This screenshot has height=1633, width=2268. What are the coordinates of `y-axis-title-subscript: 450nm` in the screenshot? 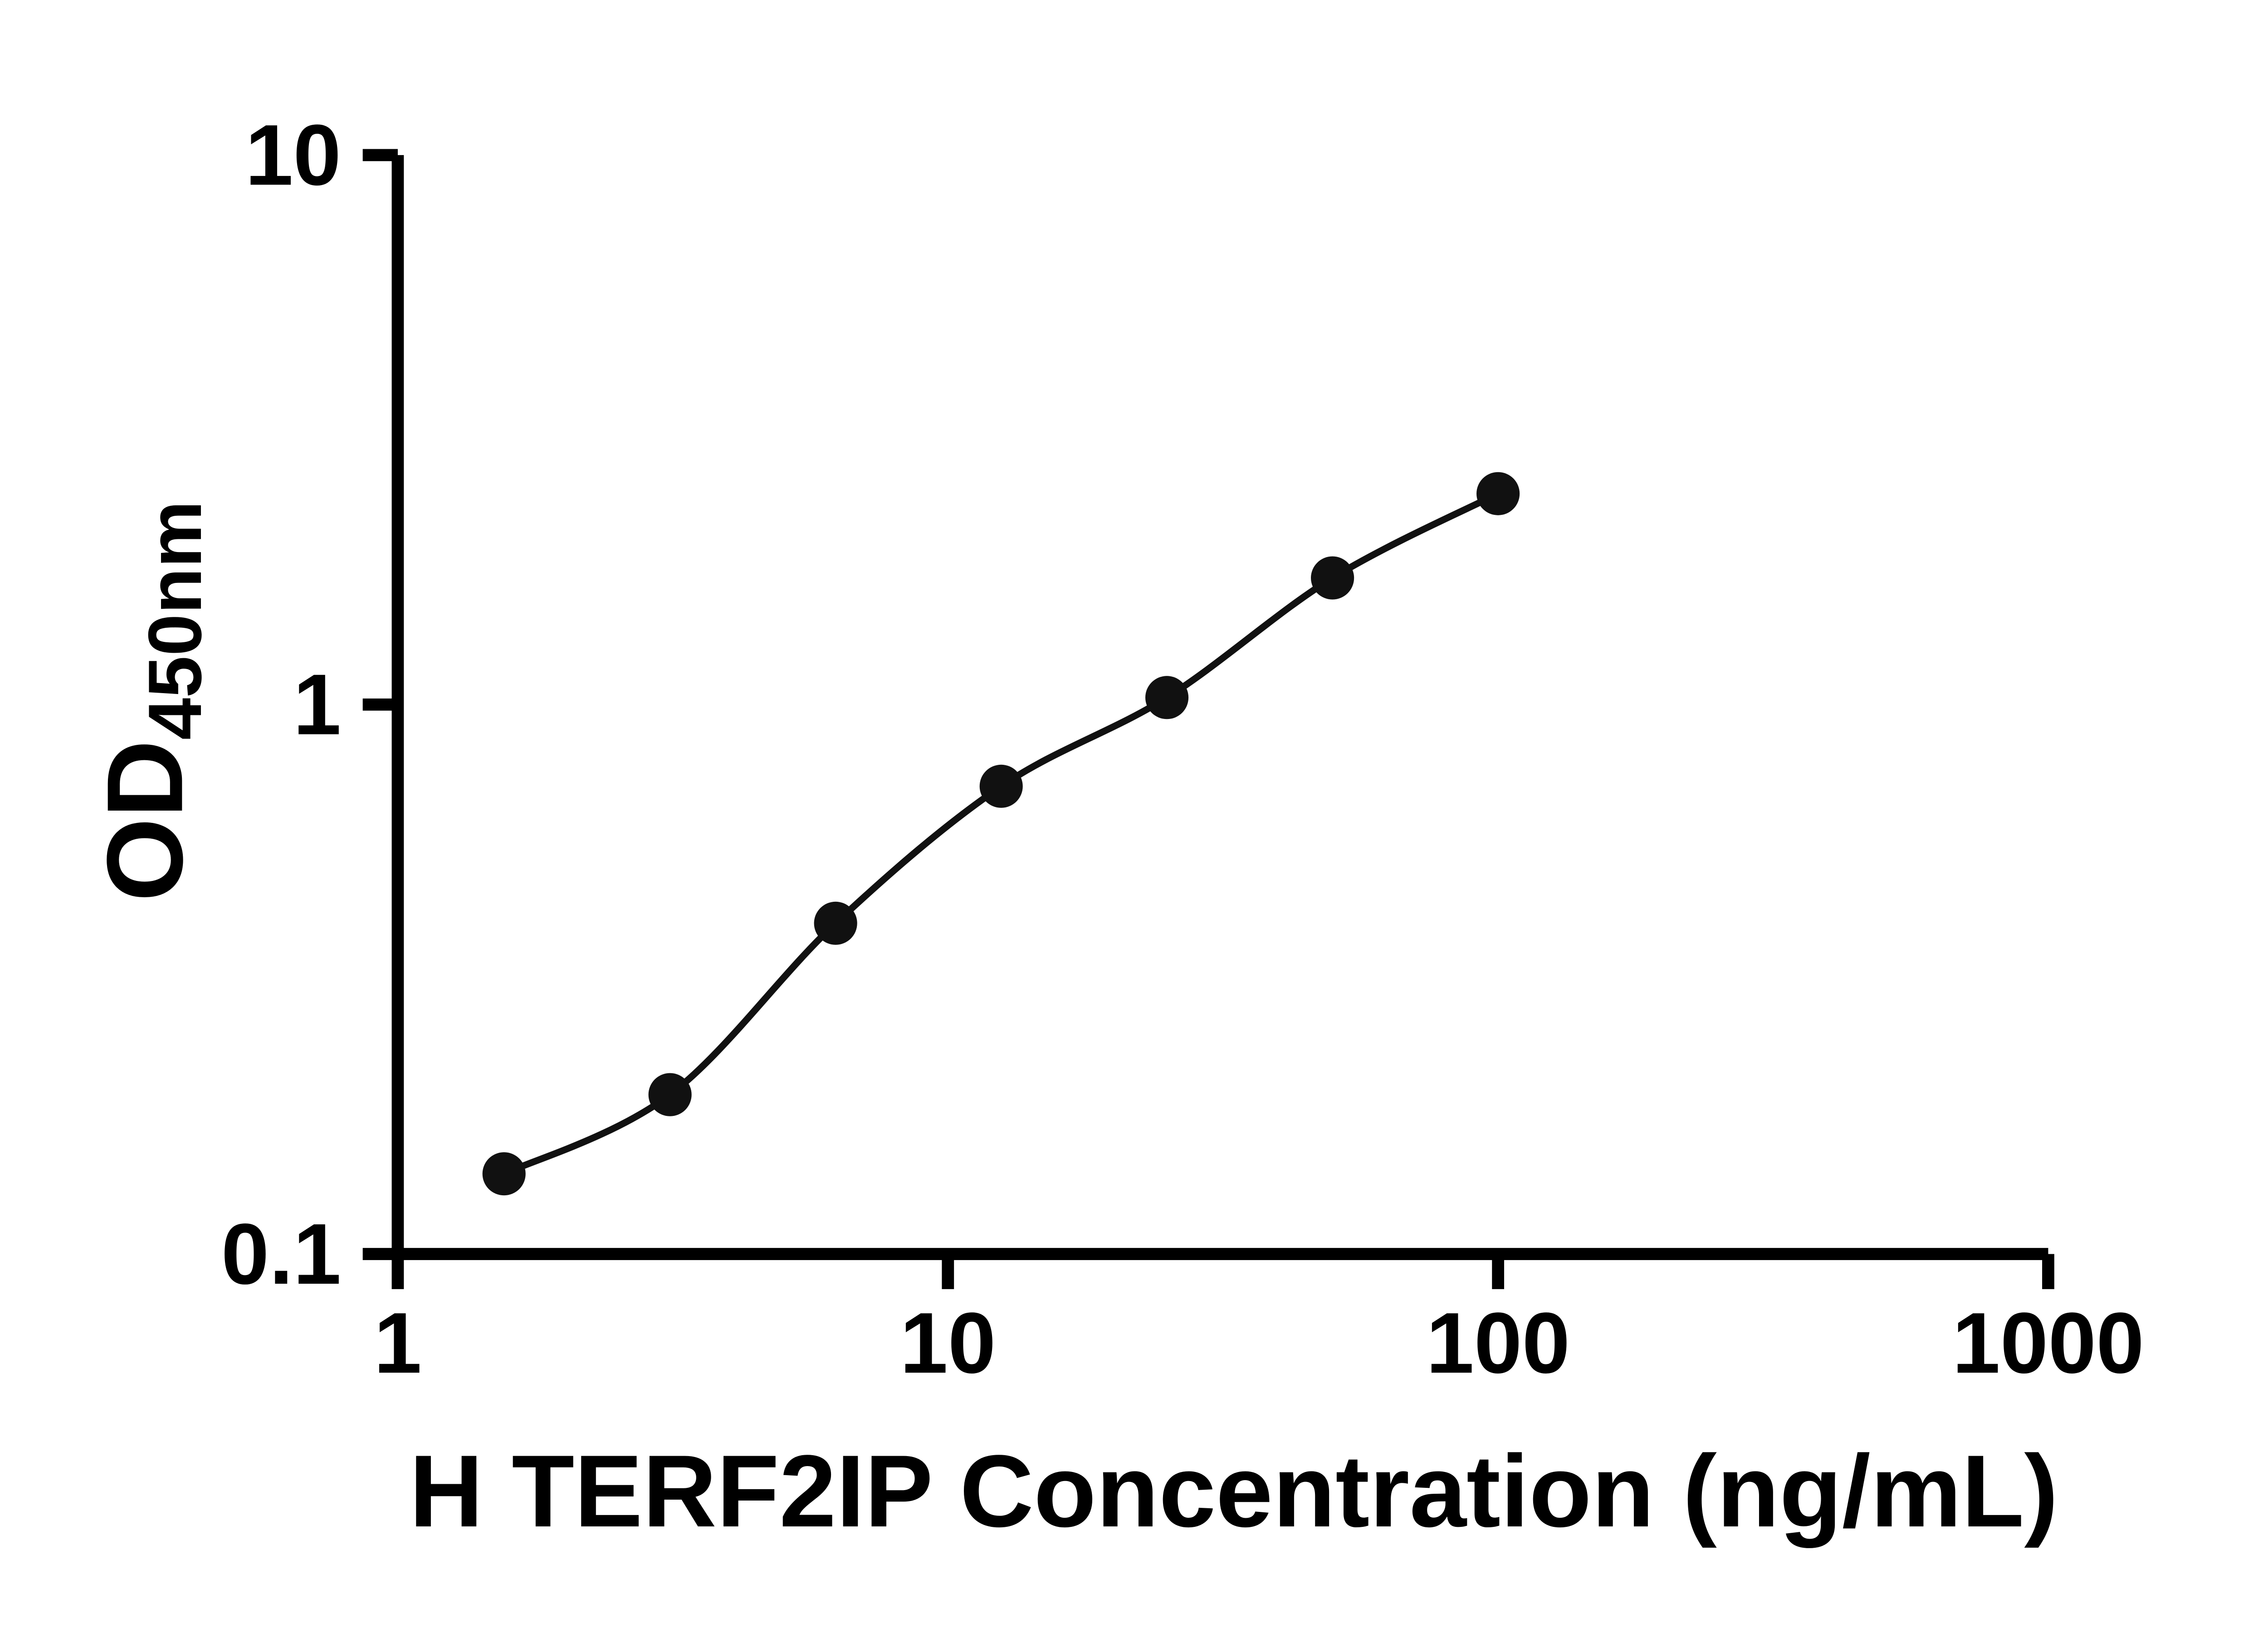 It's located at (175, 620).